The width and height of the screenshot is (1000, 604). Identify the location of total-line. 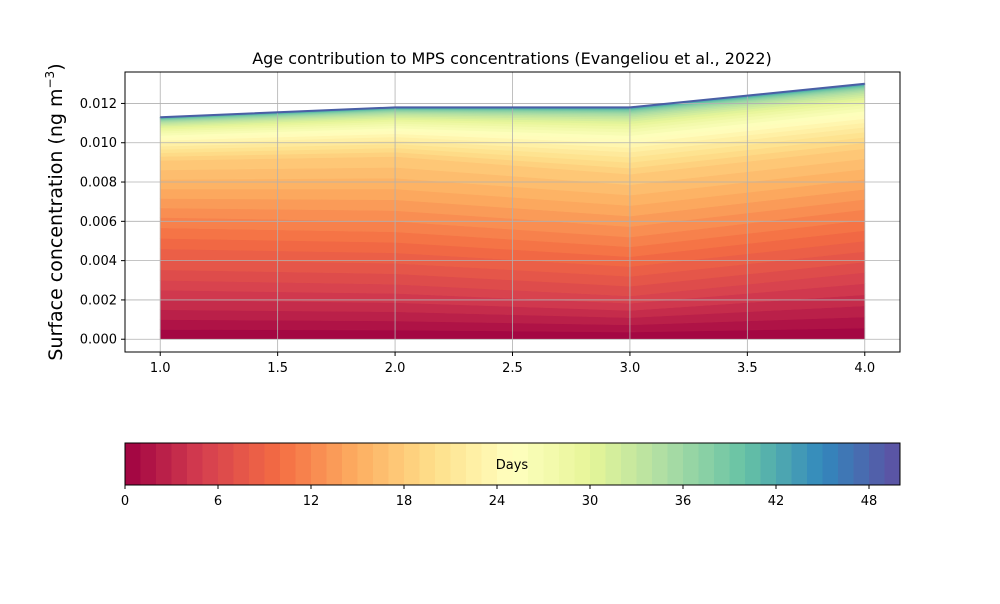
(512, 100).